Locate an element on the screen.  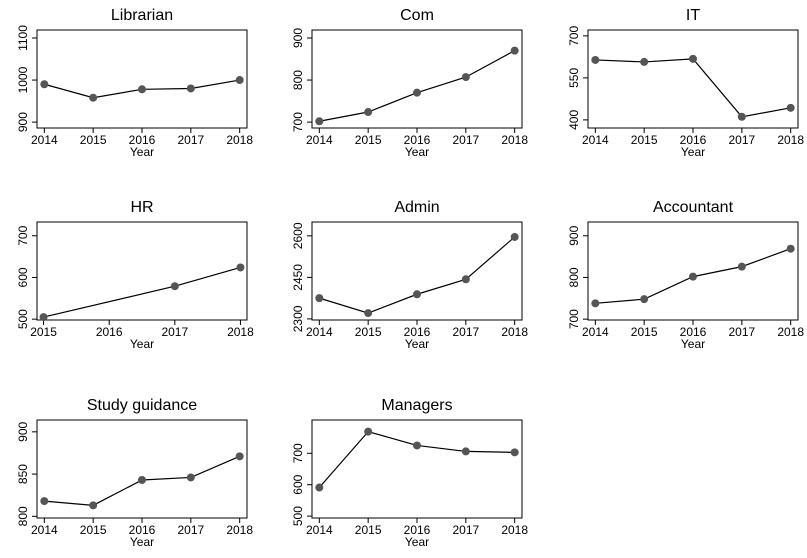
panel-title: HR is located at coordinates (141, 207).